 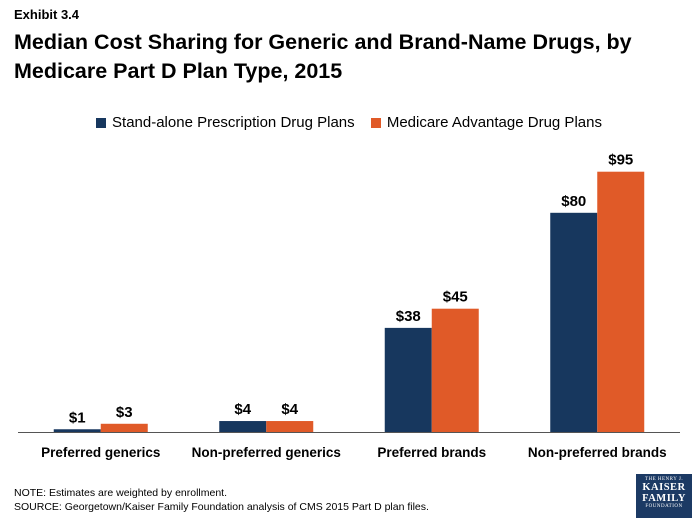 I want to click on data-label-advantage-3: $95, so click(x=620, y=160).